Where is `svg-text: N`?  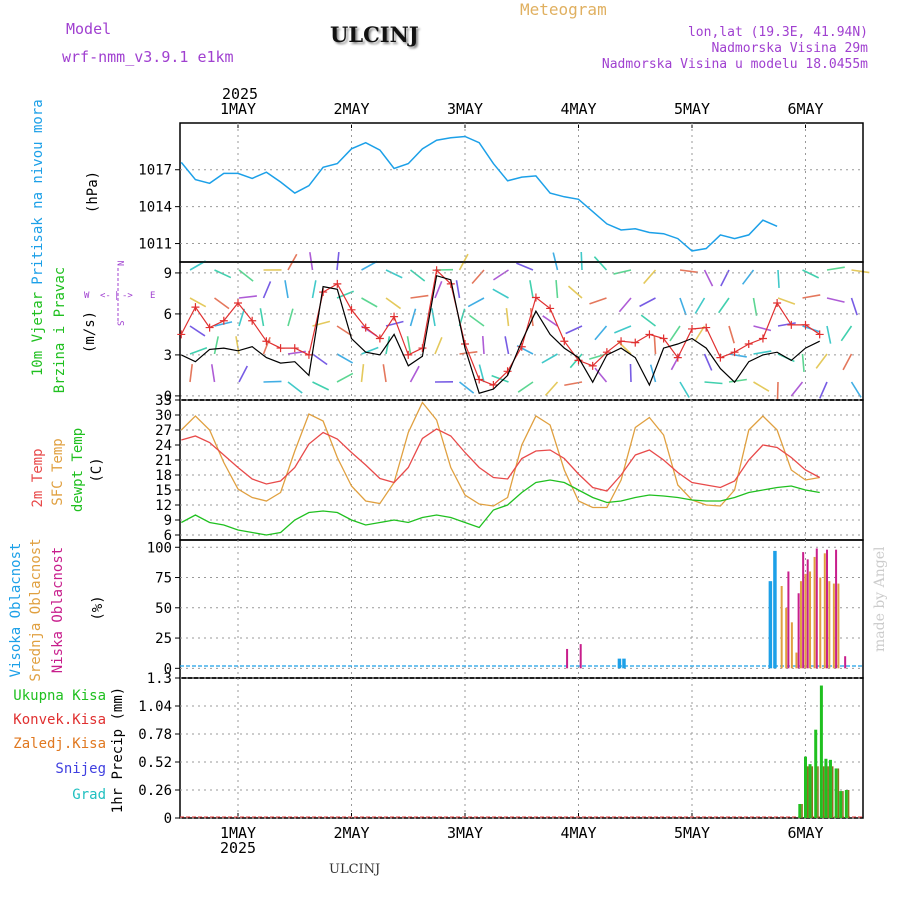
svg-text: N is located at coordinates (122, 263).